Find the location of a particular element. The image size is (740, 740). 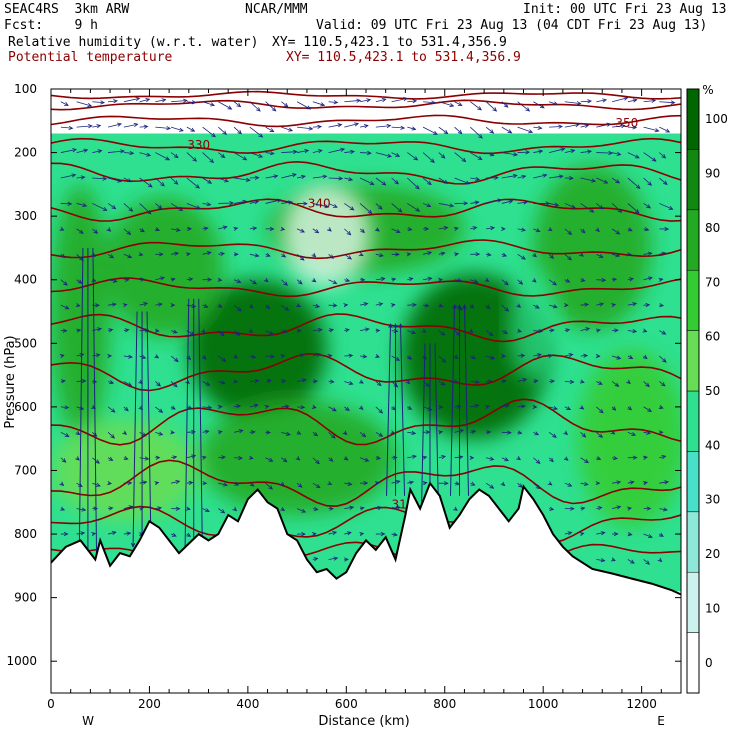

theta-contour-label: 340 is located at coordinates (319, 203).